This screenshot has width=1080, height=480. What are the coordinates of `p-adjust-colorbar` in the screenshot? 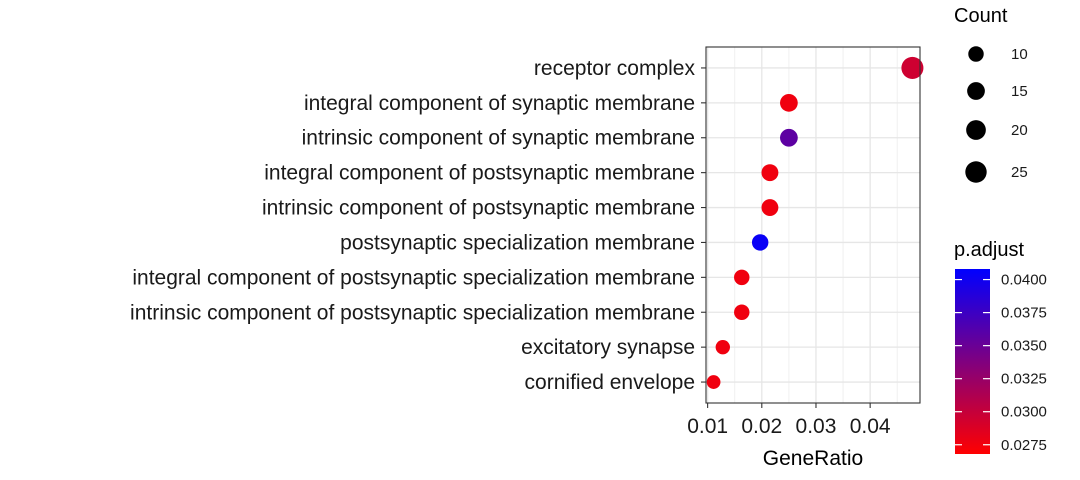 It's located at (972, 361).